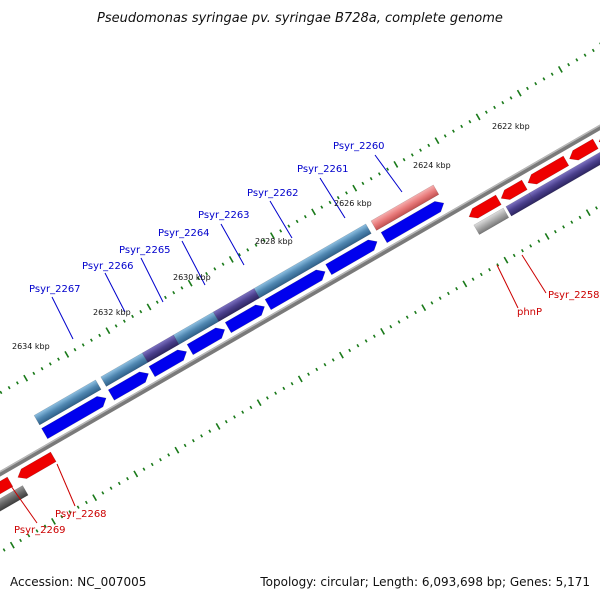 This screenshot has width=600, height=600. Describe the element at coordinates (359, 146) in the screenshot. I see `gene-label-psyr-2260: Psyr_2260` at that location.